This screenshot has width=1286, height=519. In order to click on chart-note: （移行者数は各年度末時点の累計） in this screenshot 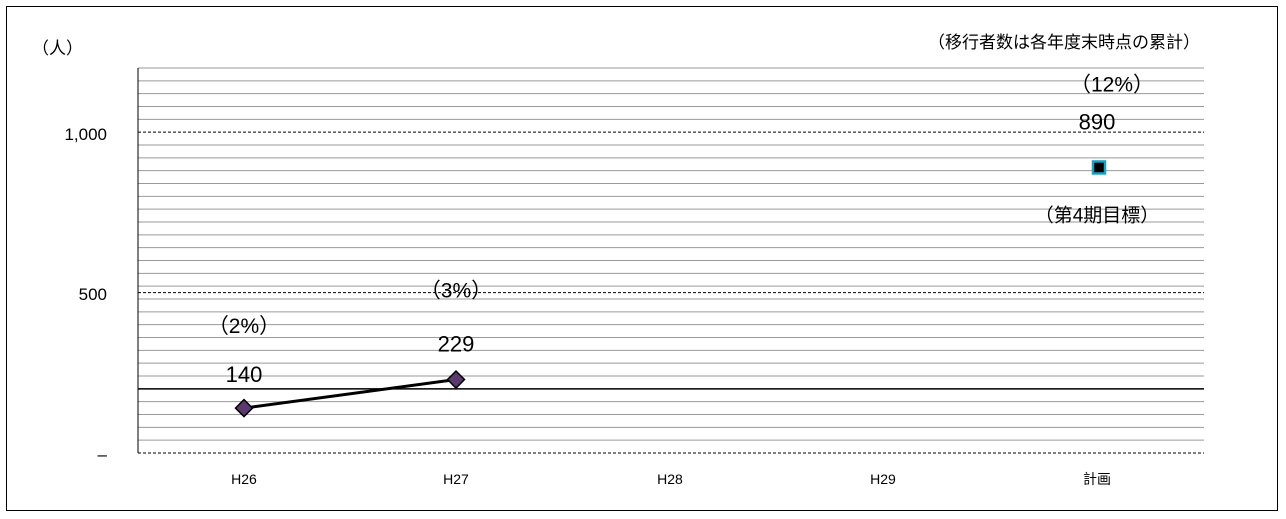, I will do `click(1064, 42)`.